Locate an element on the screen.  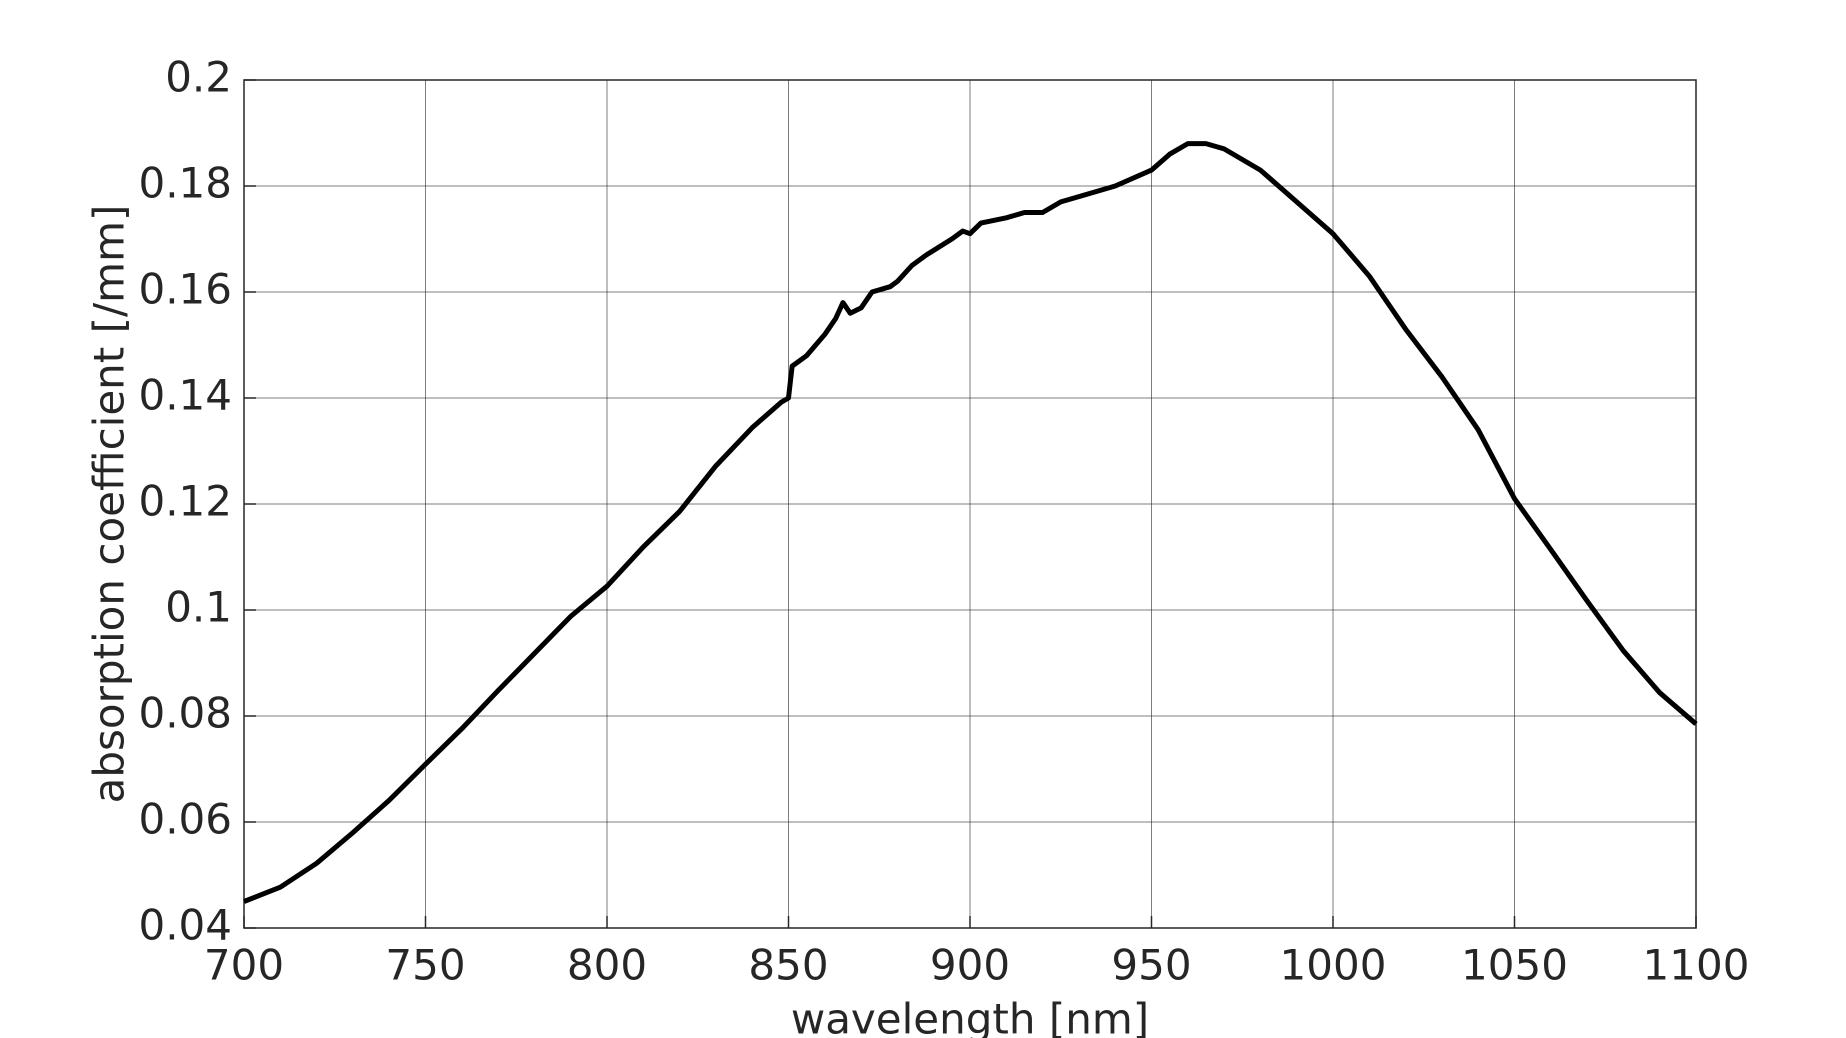
x-tick-label: 1100 is located at coordinates (1696, 965).